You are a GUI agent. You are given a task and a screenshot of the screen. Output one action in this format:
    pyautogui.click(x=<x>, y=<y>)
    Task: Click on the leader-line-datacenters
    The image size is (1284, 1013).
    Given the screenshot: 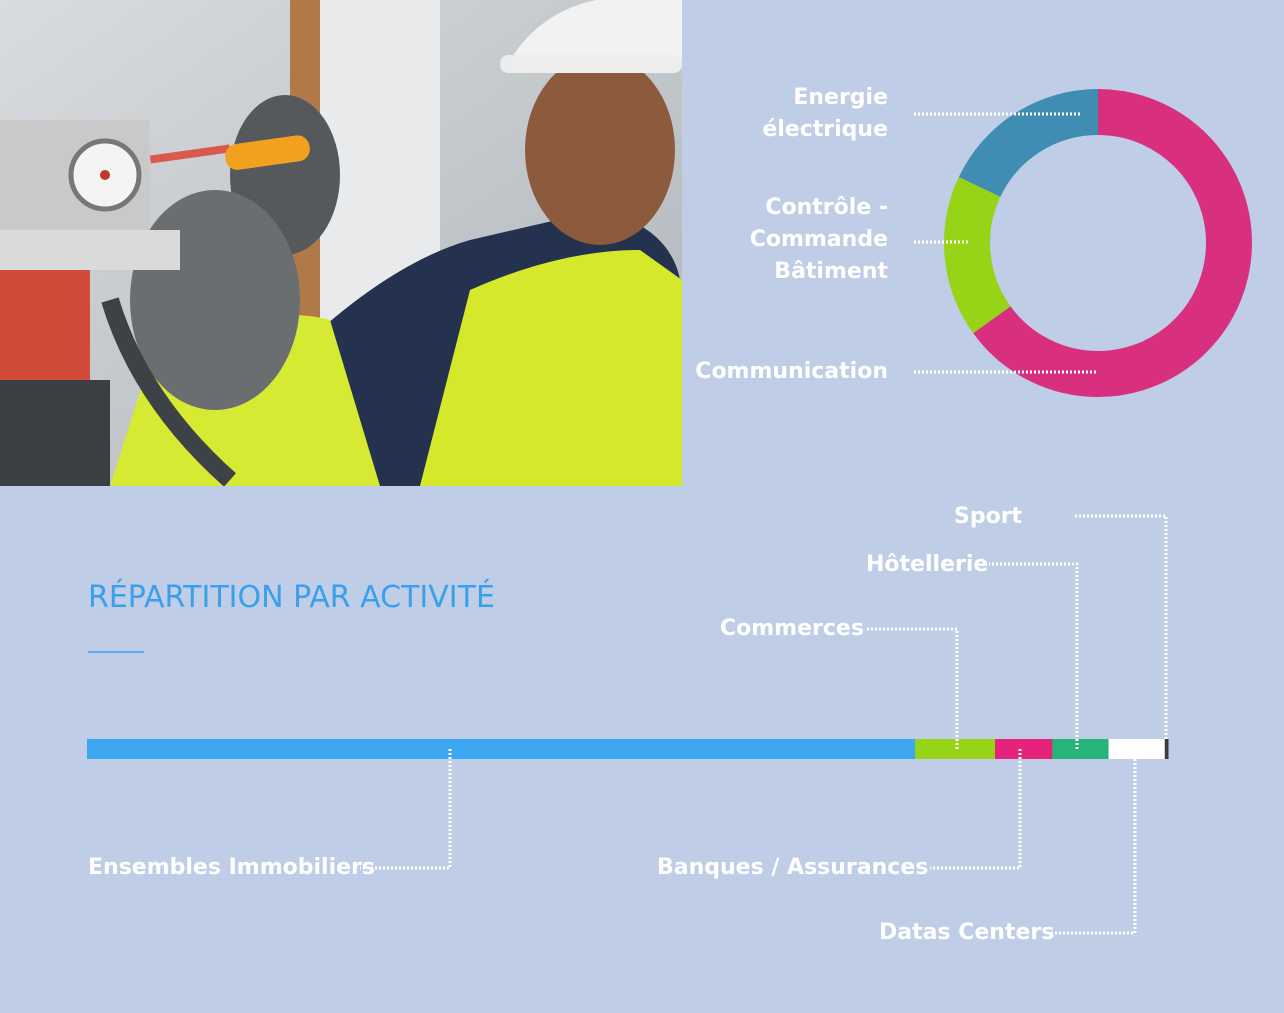 What is the action you would take?
    pyautogui.click(x=1091, y=847)
    